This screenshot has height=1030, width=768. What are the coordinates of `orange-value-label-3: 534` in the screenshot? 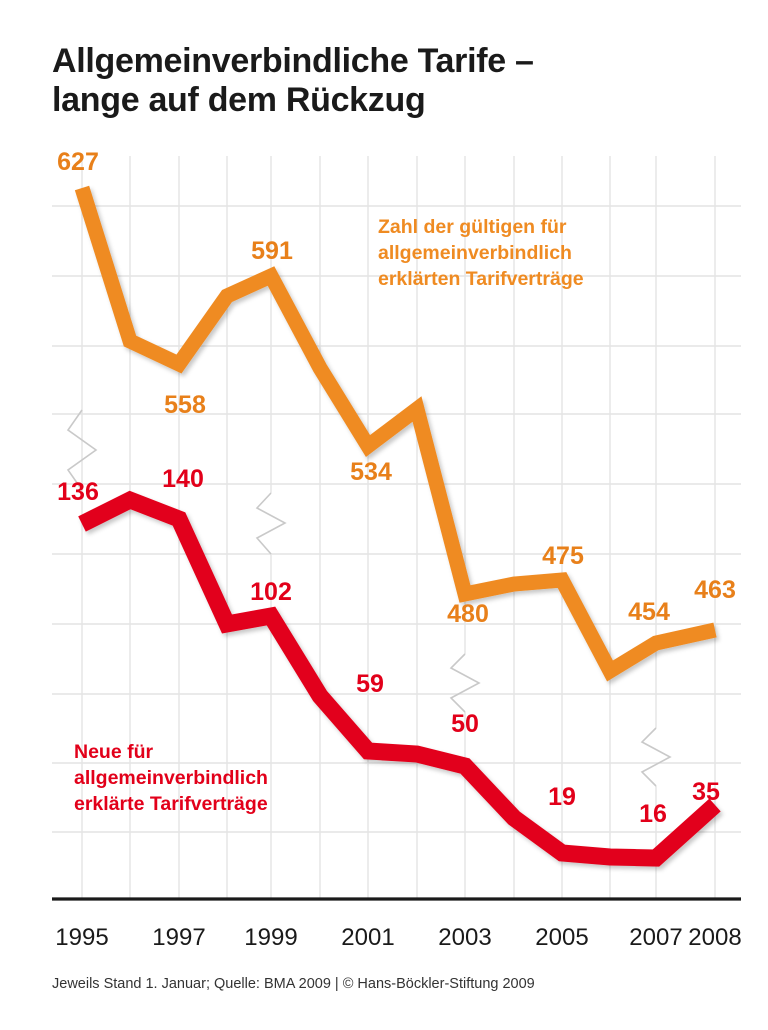 It's located at (371, 472).